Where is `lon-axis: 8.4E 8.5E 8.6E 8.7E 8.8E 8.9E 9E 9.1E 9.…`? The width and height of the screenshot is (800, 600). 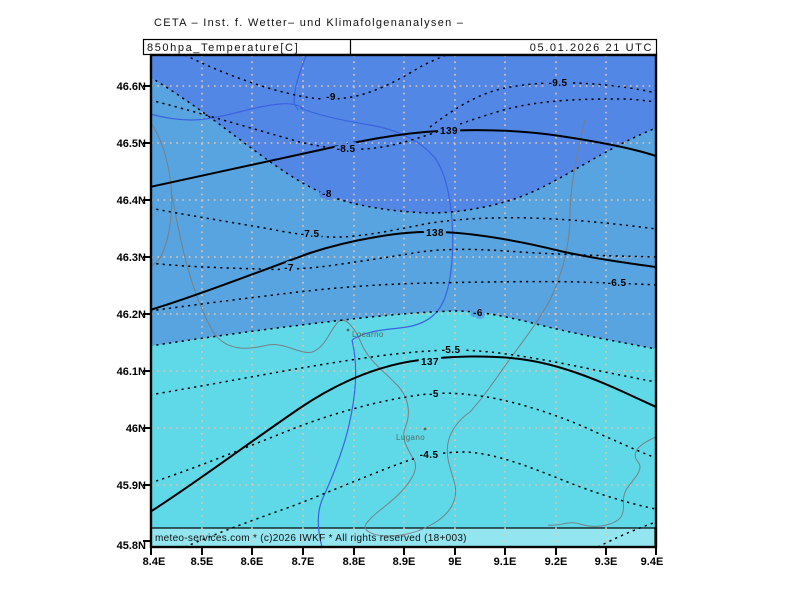
lon-axis: 8.4E 8.5E 8.6E 8.7E 8.8E 8.9E 9E 9.1E 9.… is located at coordinates (403, 562).